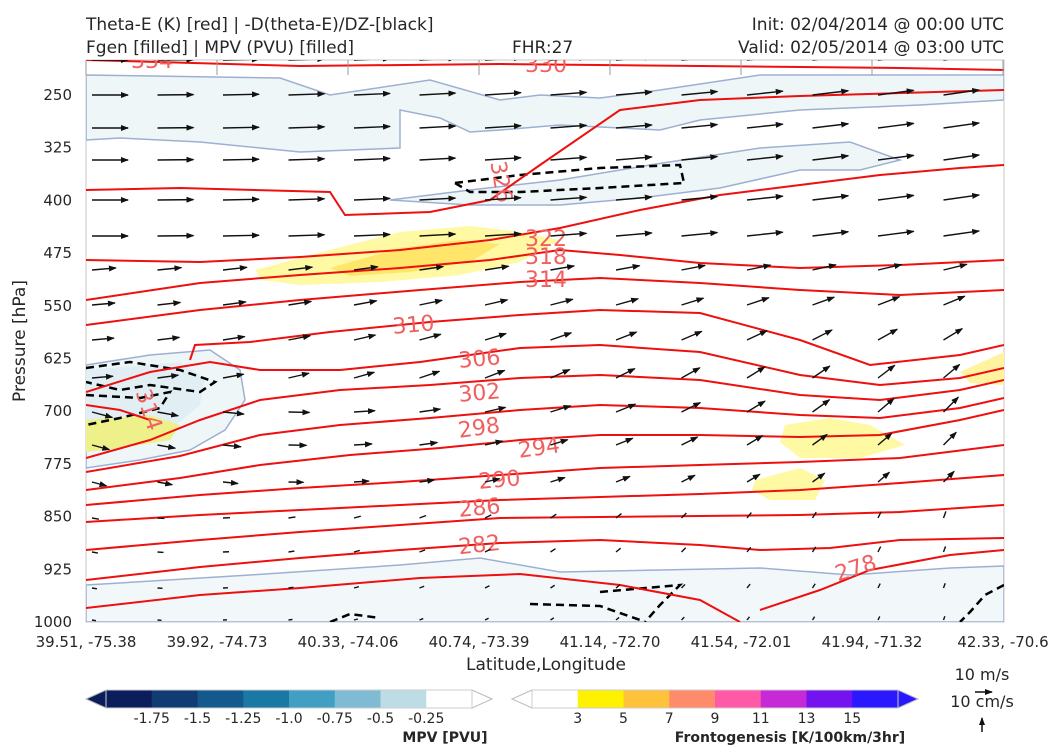 The height and width of the screenshot is (750, 1050). Describe the element at coordinates (852, 719) in the screenshot. I see `colorbar-tick-label: 15` at that location.